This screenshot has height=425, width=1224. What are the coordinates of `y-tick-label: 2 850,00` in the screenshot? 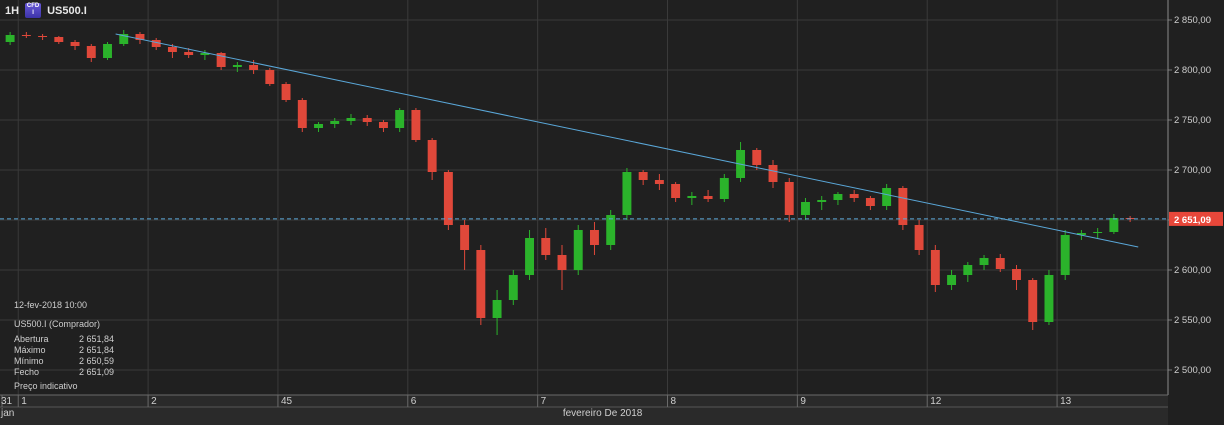 It's located at (1192, 20).